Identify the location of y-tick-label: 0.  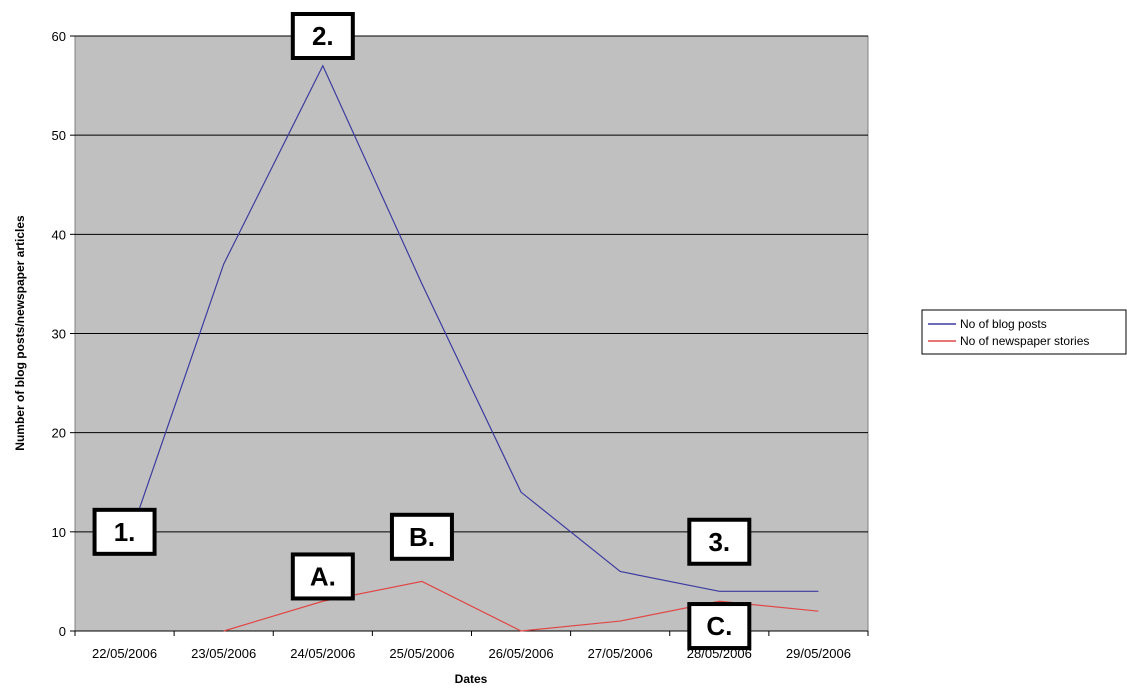
(62, 631).